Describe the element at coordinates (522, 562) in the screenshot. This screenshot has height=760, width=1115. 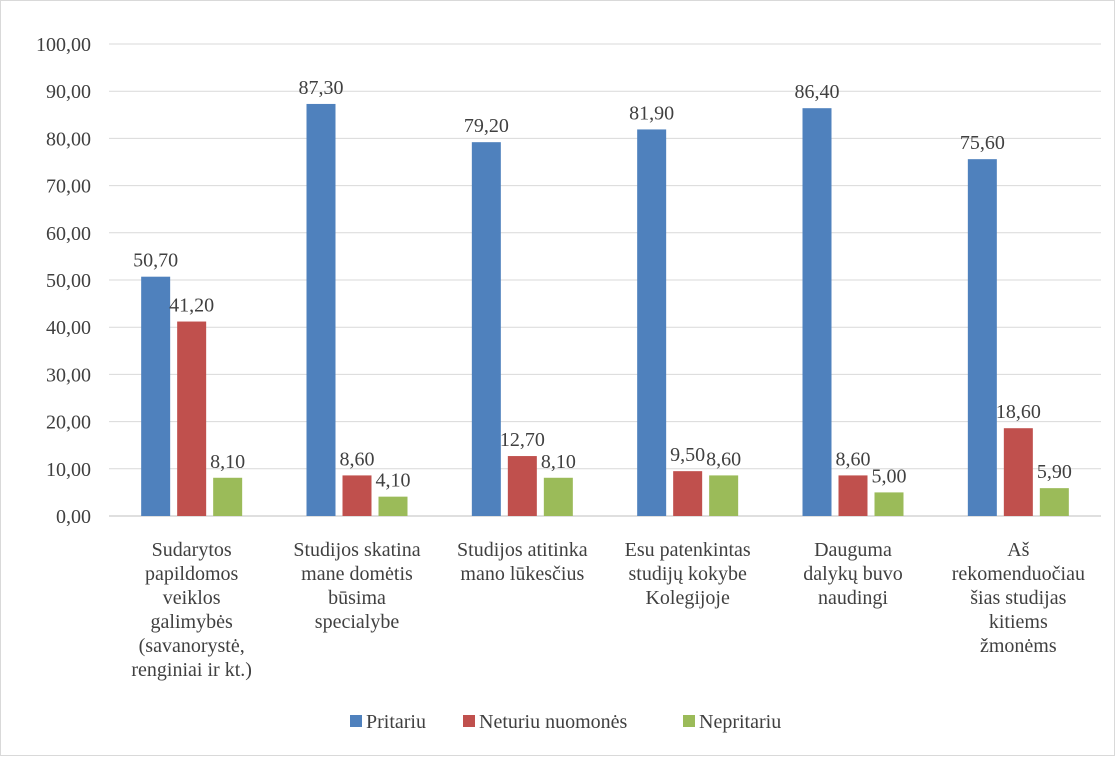
I see `x-category-label: Studijos atitinka mano lūkesčius` at that location.